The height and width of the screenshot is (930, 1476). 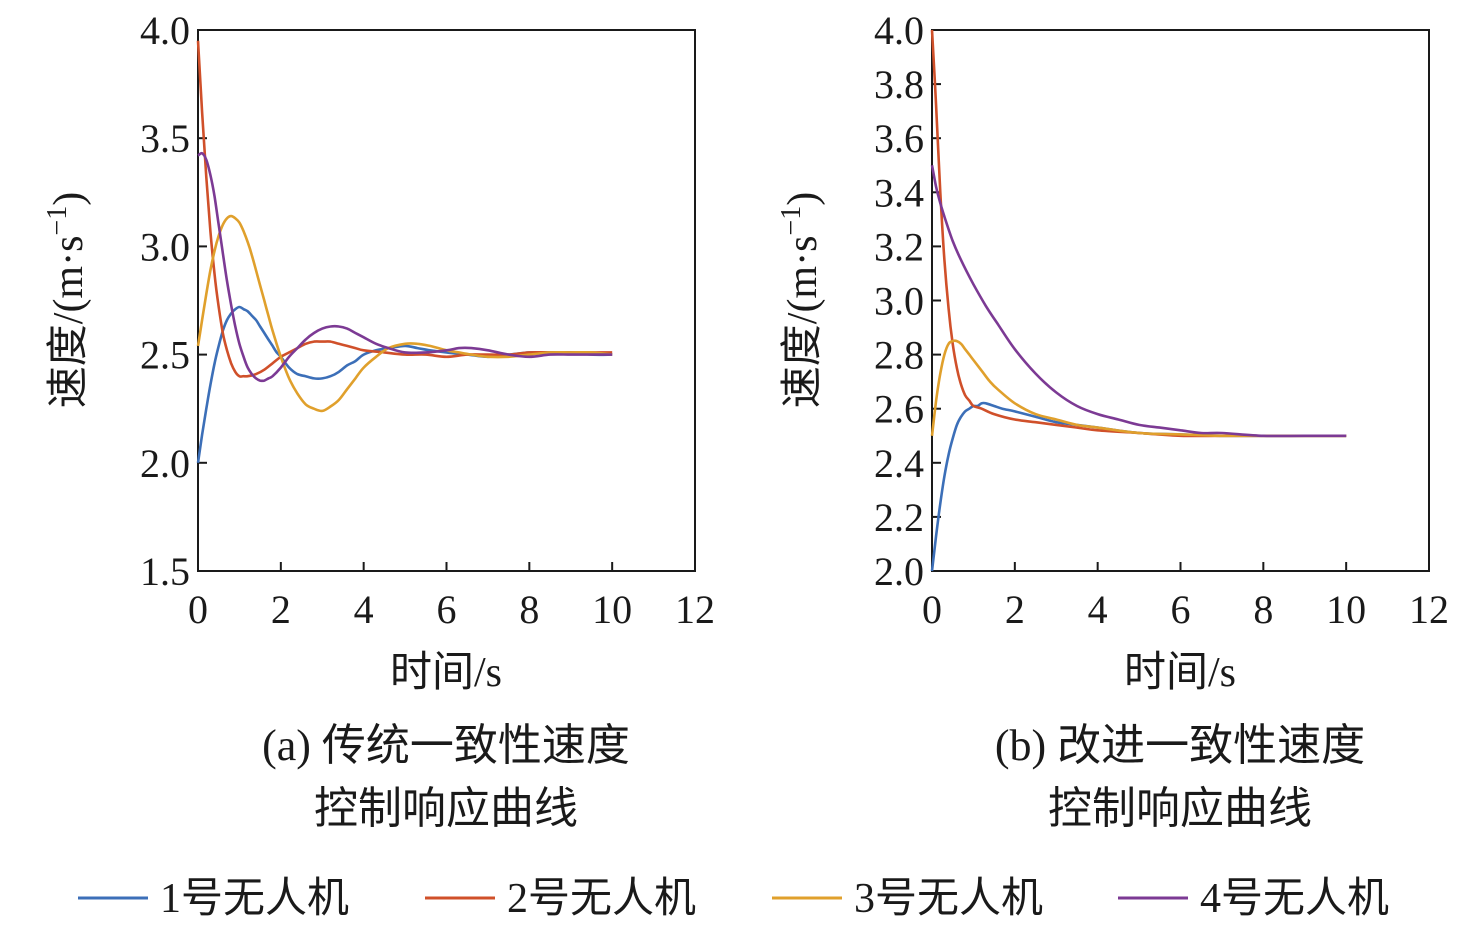 What do you see at coordinates (446, 745) in the screenshot?
I see `caption-a-line1: (a) 传统一致性速度` at bounding box center [446, 745].